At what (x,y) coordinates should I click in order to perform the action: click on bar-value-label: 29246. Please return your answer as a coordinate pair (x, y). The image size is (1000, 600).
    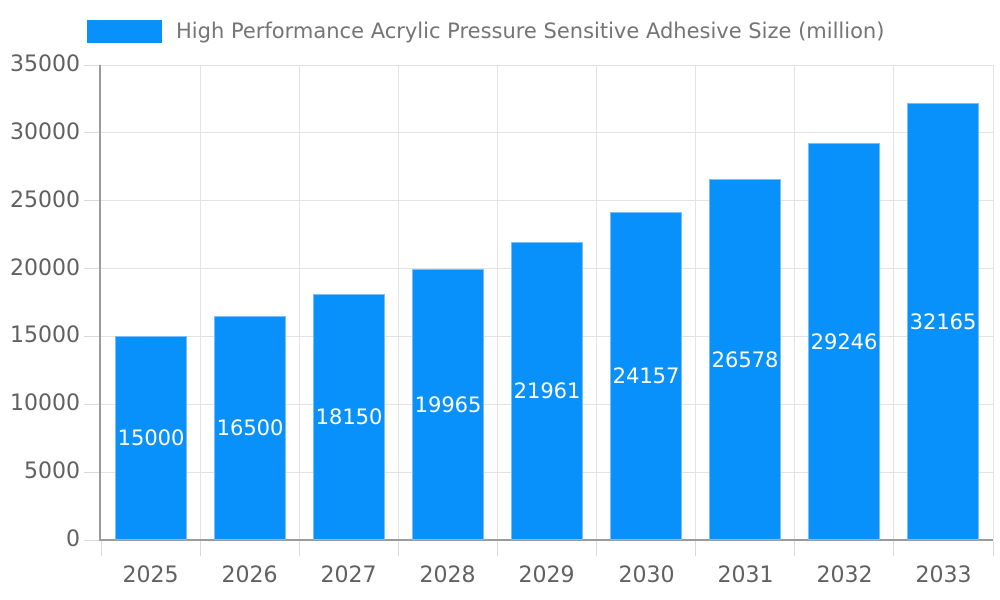
    Looking at the image, I should click on (844, 342).